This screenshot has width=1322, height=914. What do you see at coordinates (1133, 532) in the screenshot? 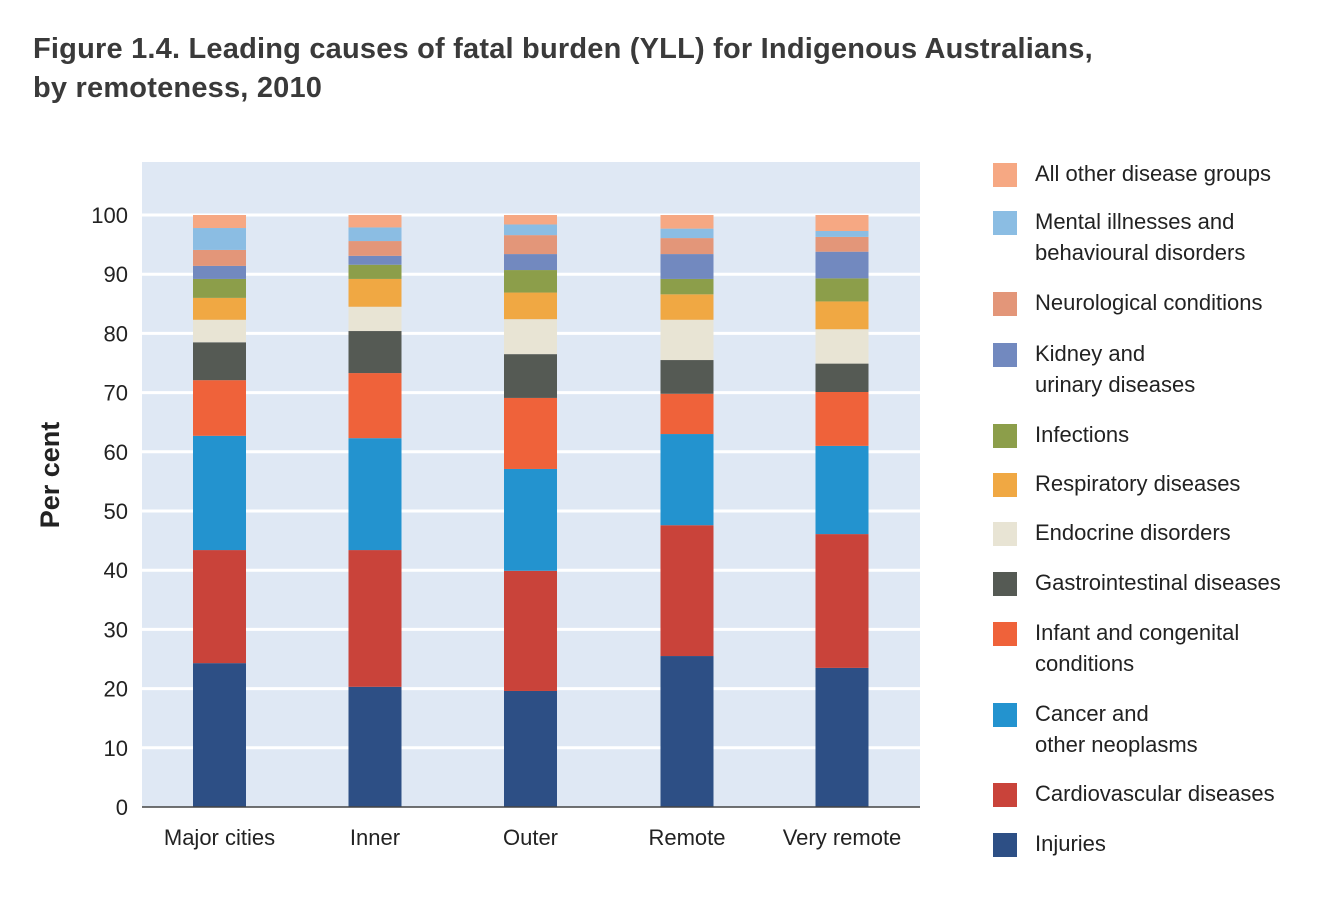
I see `legend-label-line: Endocrine disorders` at bounding box center [1133, 532].